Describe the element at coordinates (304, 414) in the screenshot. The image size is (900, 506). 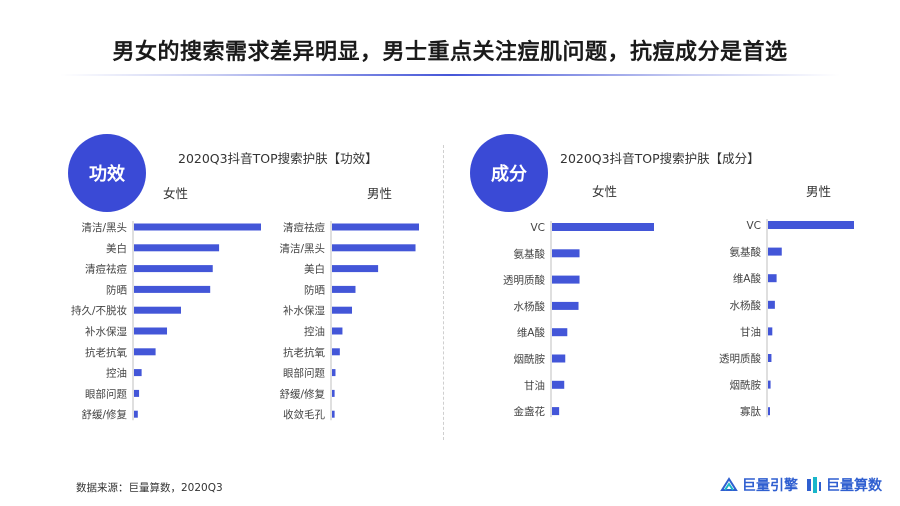
I see `efficacy-male-tick-label: 收敛毛孔` at that location.